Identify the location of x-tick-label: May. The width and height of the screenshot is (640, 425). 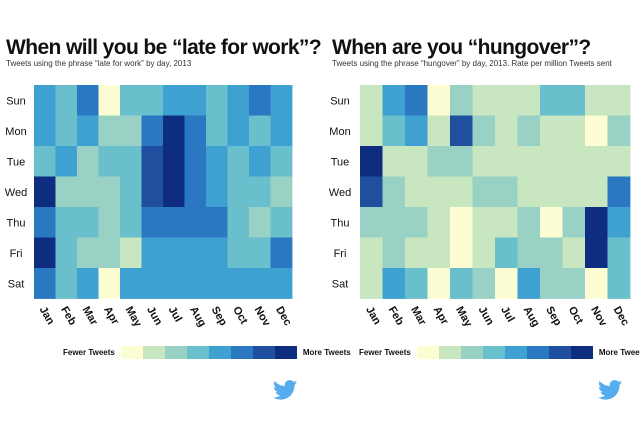
(134, 316).